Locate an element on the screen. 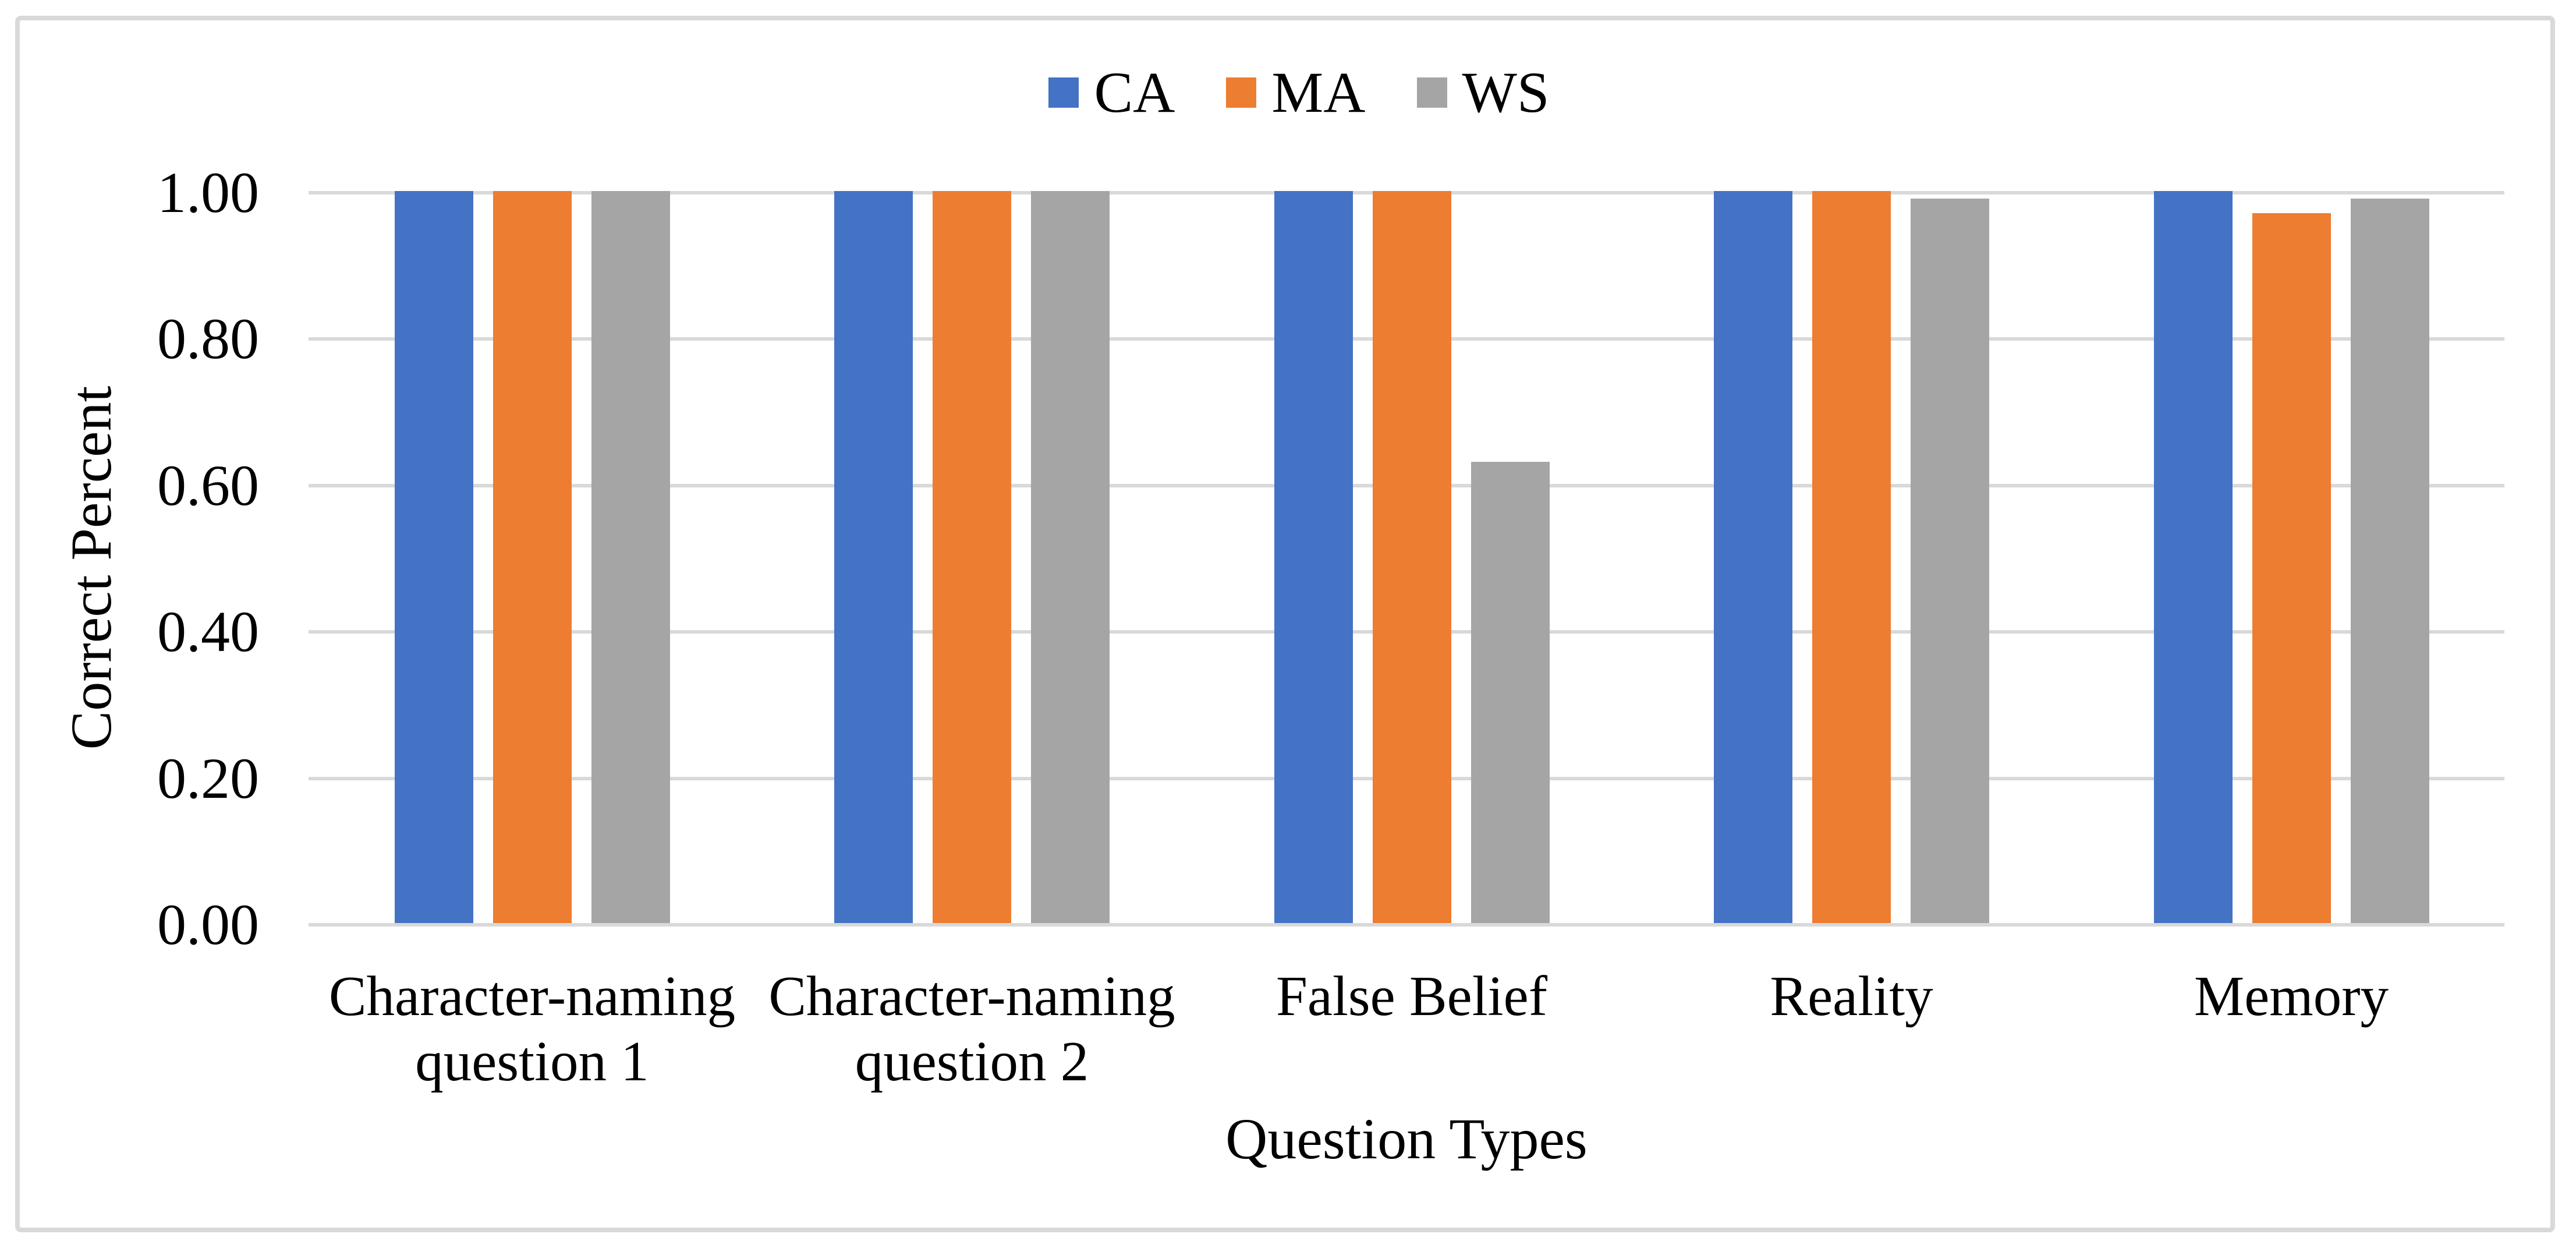 This screenshot has width=2576, height=1248. legend-swatch-ca is located at coordinates (1063, 92).